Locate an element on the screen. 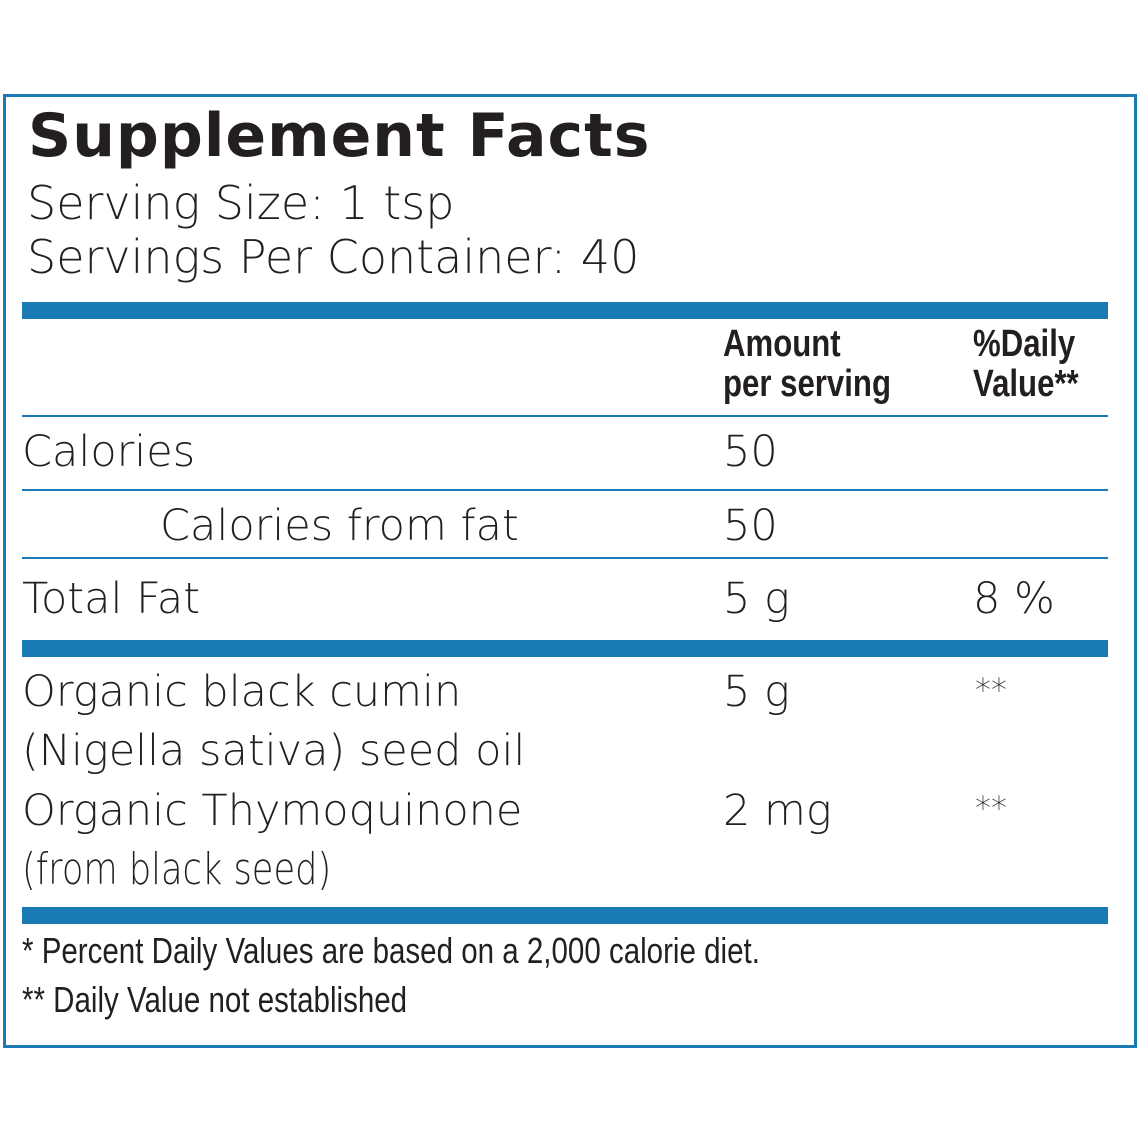 The height and width of the screenshot is (1140, 1140). row-name: Calories from fat is located at coordinates (339, 526).